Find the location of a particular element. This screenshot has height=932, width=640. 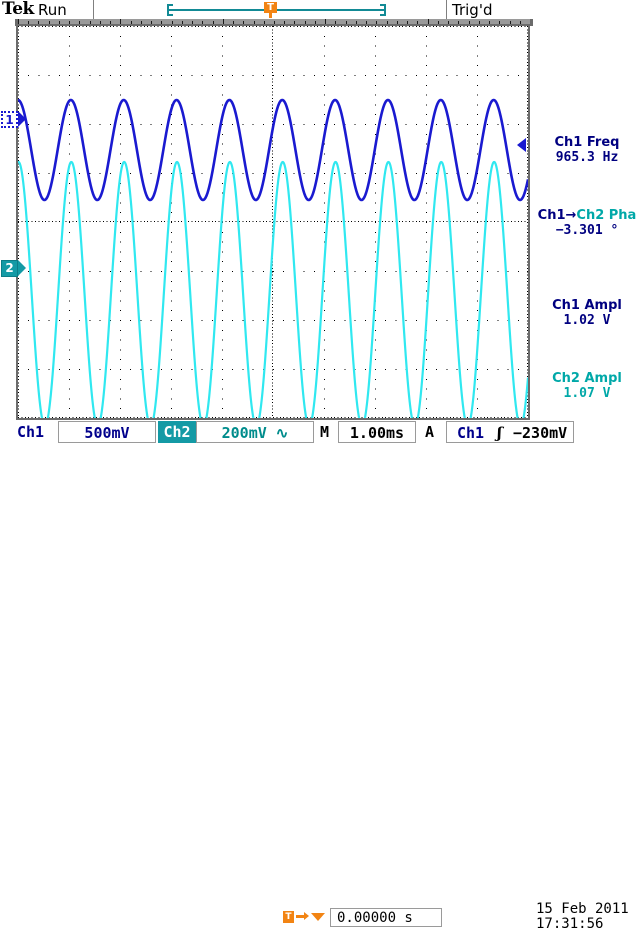

ch1-label: Ch1 is located at coordinates (31, 432).